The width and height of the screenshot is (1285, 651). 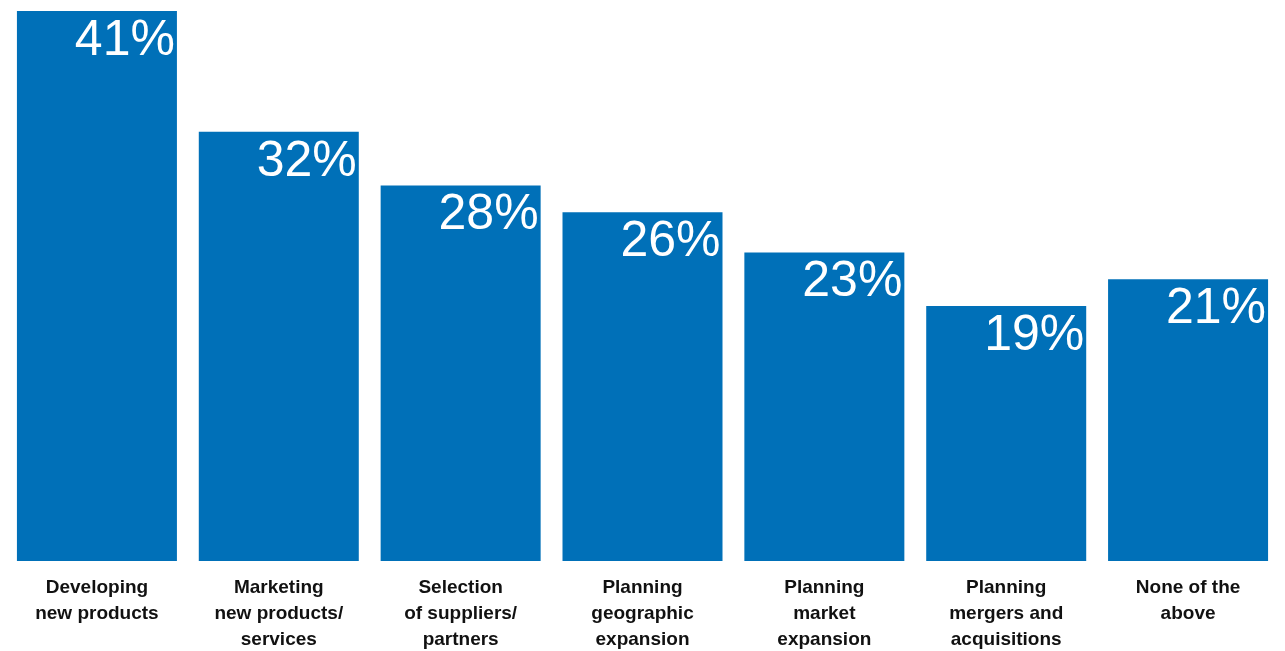 What do you see at coordinates (670, 239) in the screenshot?
I see `data-label: 26%` at bounding box center [670, 239].